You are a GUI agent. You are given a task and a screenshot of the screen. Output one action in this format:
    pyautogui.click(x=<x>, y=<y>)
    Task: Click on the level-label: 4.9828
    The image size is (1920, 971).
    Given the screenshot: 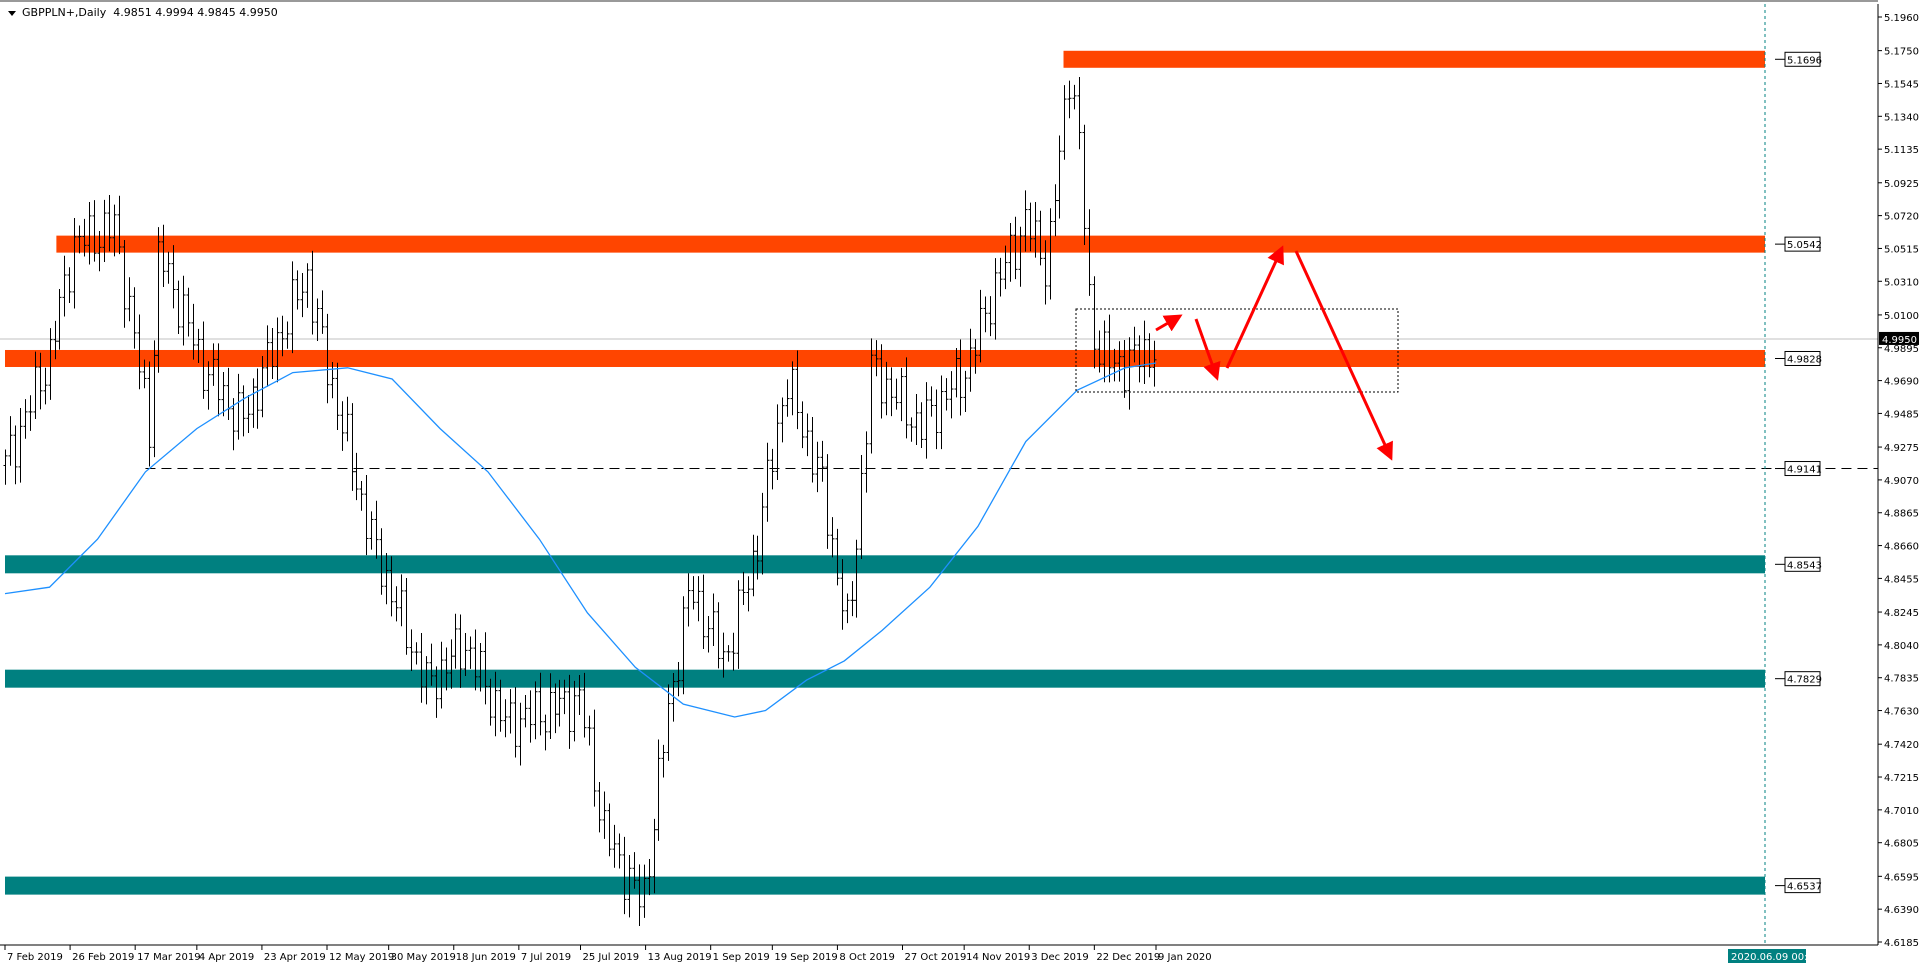 What is the action you would take?
    pyautogui.click(x=1804, y=359)
    